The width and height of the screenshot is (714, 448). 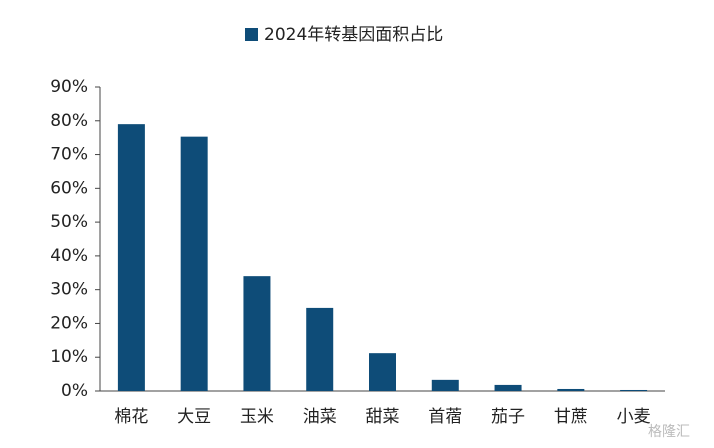 What do you see at coordinates (69, 290) in the screenshot?
I see `y-tick-label: 30%` at bounding box center [69, 290].